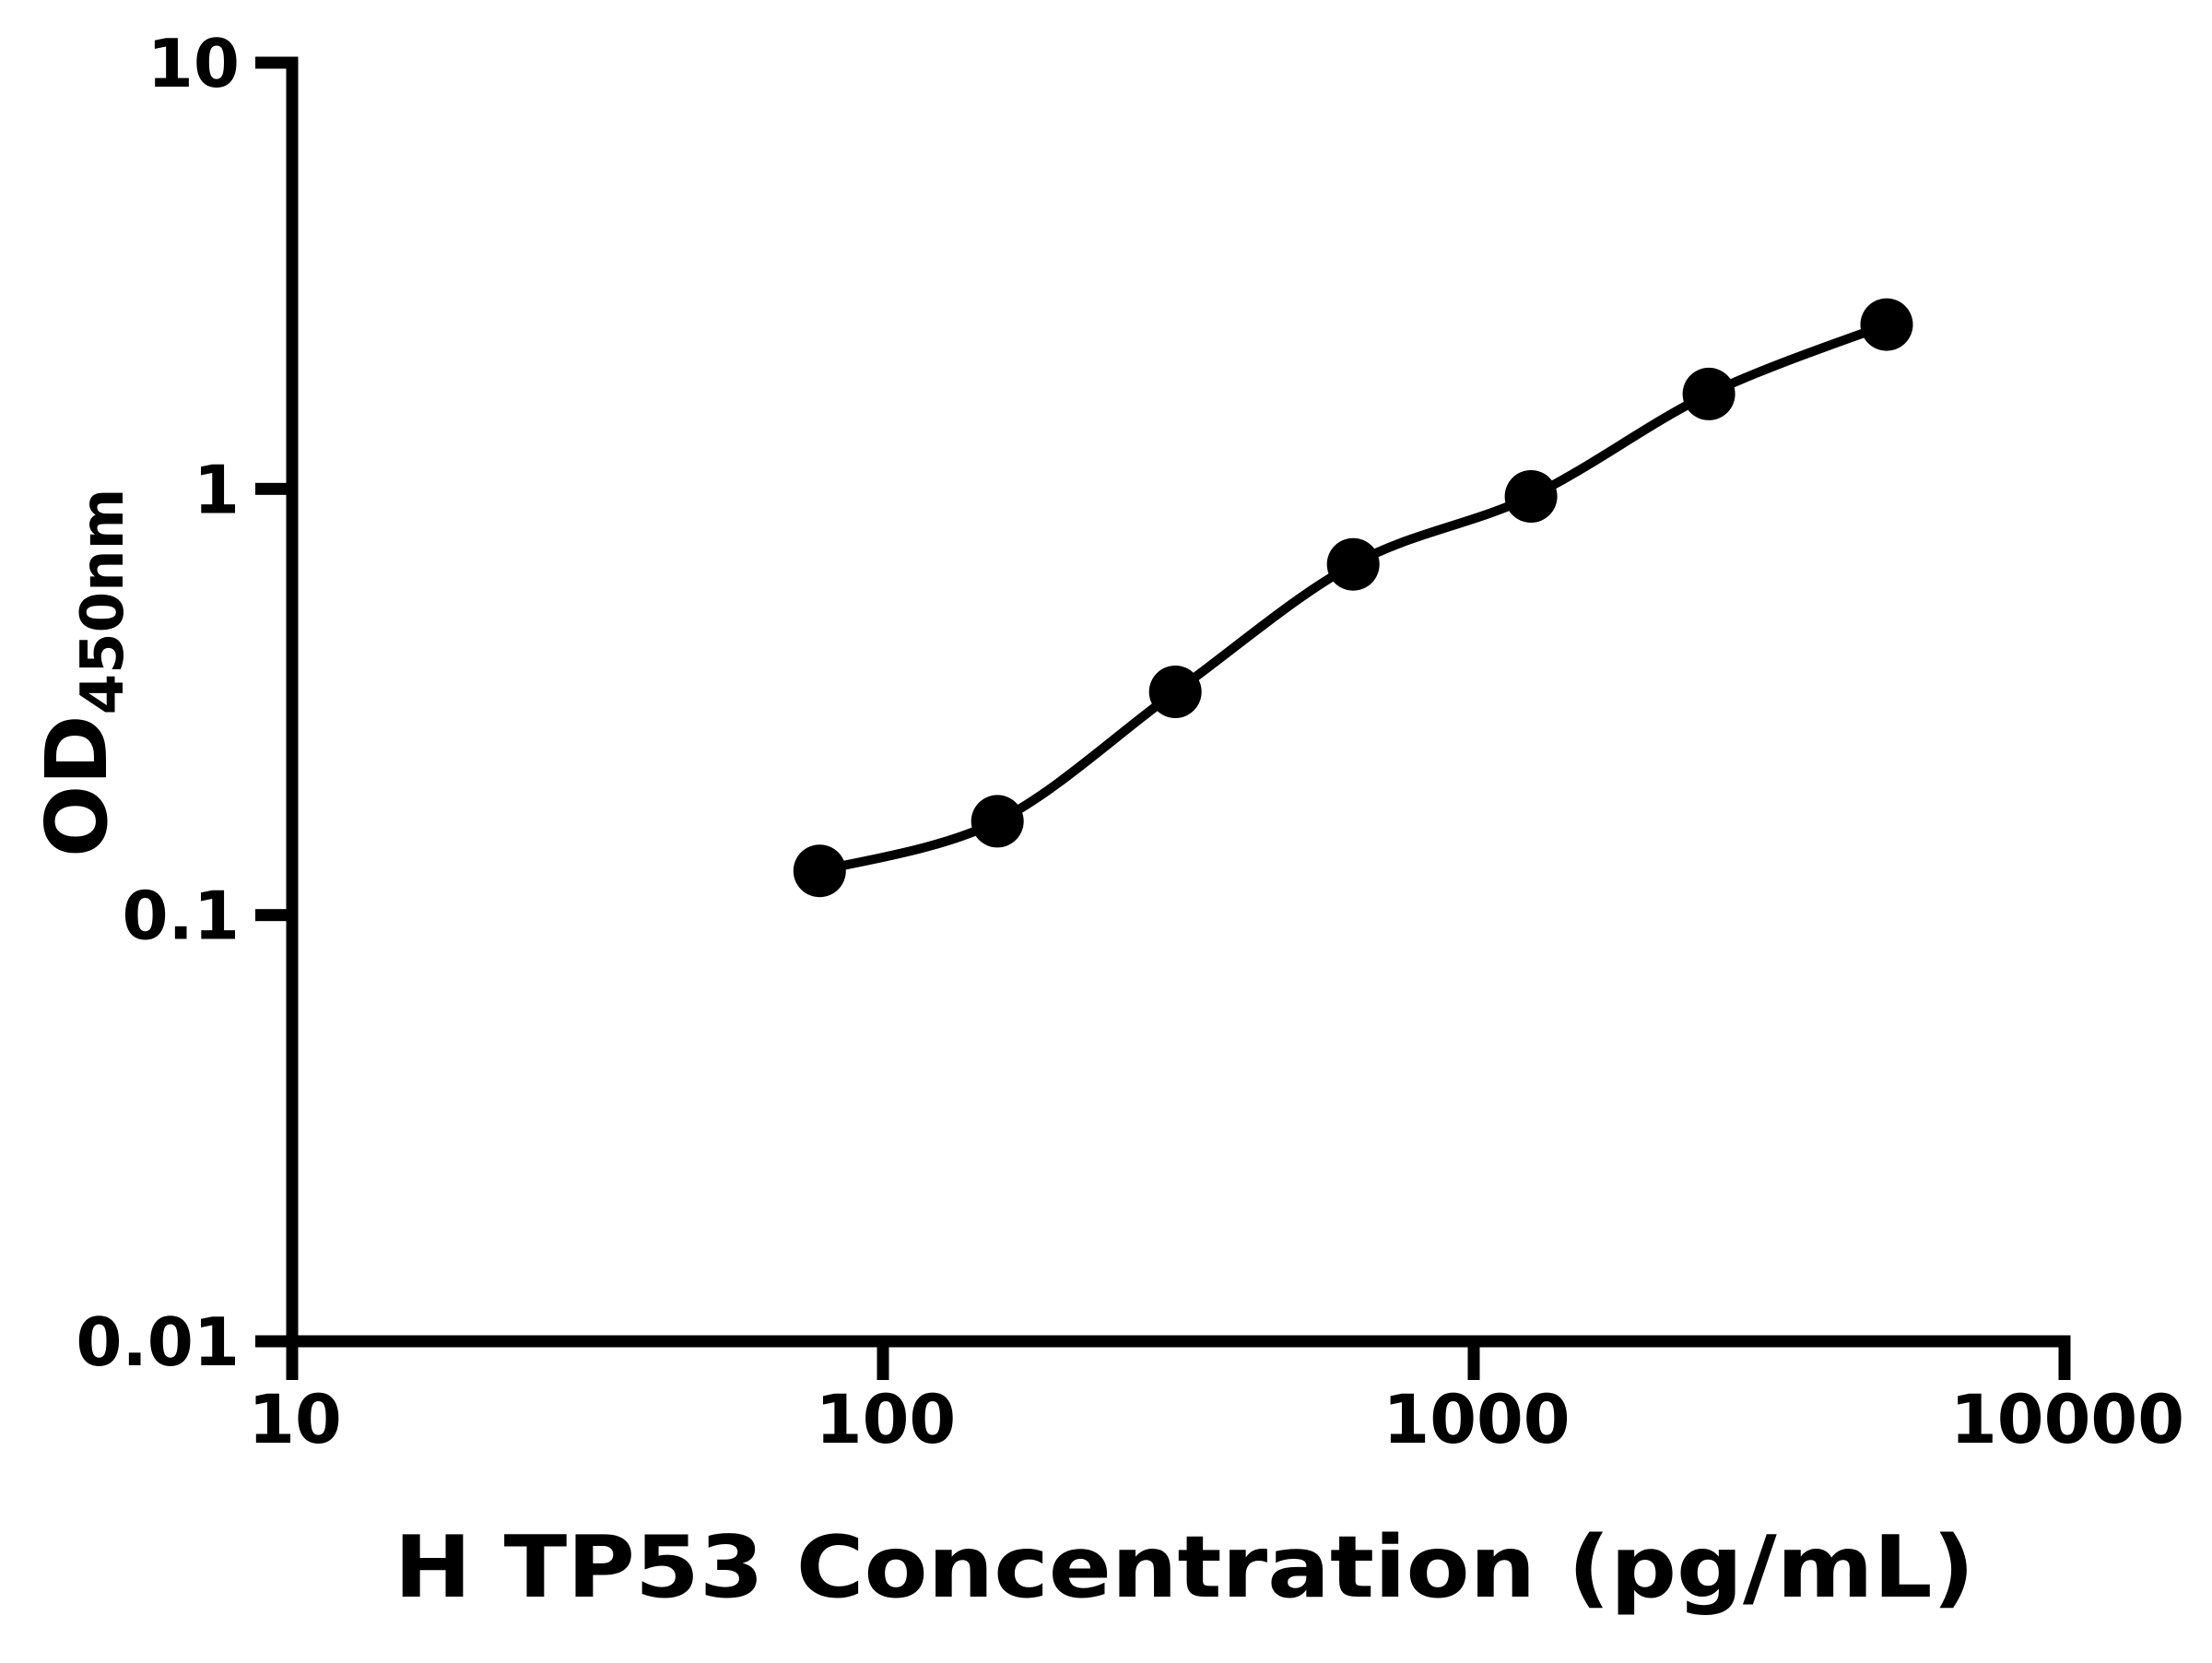 The width and height of the screenshot is (2212, 1663). What do you see at coordinates (292, 718) in the screenshot?
I see `y-axis-line` at bounding box center [292, 718].